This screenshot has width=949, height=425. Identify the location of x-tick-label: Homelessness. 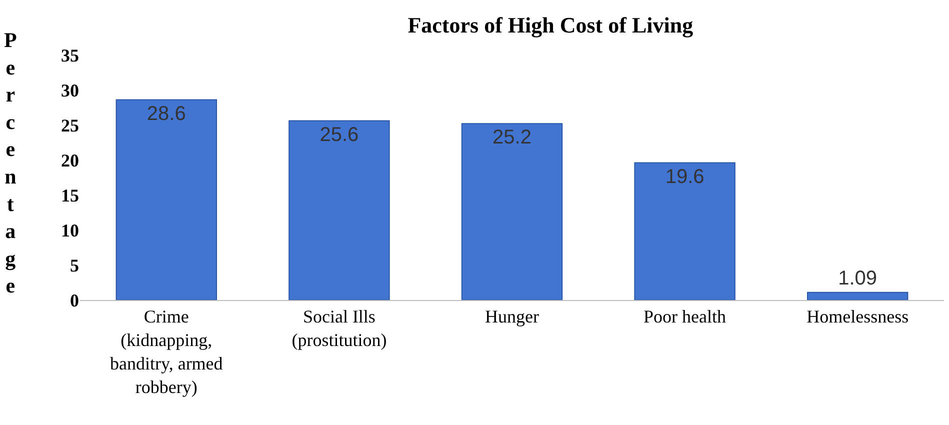
(857, 316).